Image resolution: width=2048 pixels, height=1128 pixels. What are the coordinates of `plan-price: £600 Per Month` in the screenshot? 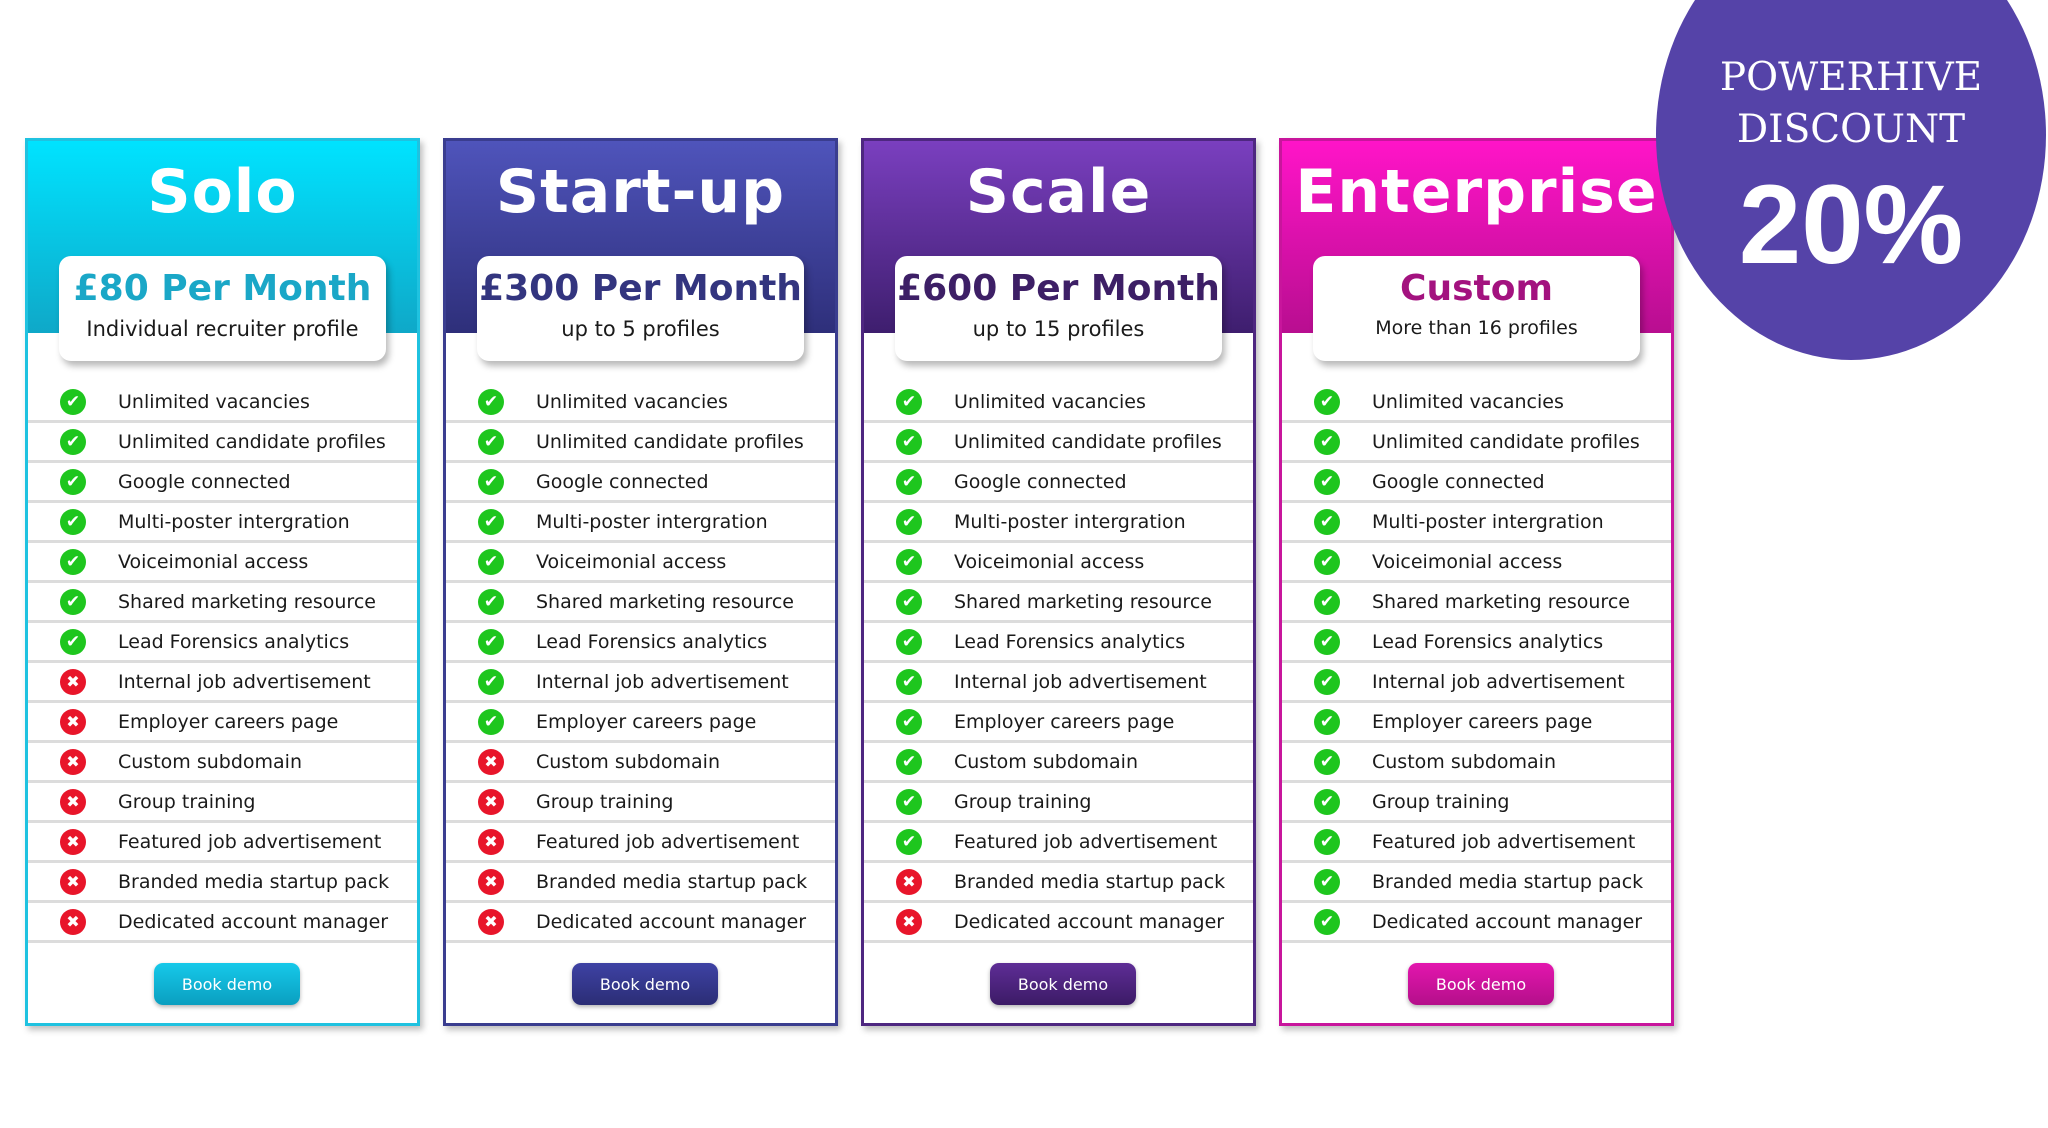 It's located at (1058, 288).